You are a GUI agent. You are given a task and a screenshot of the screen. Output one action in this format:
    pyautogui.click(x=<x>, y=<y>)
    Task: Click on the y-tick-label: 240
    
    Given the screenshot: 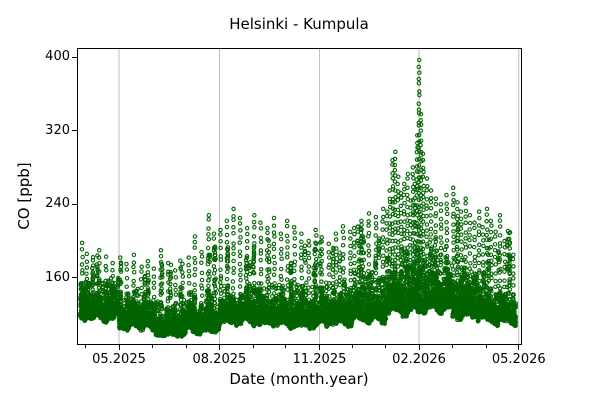 What is the action you would take?
    pyautogui.click(x=57, y=204)
    